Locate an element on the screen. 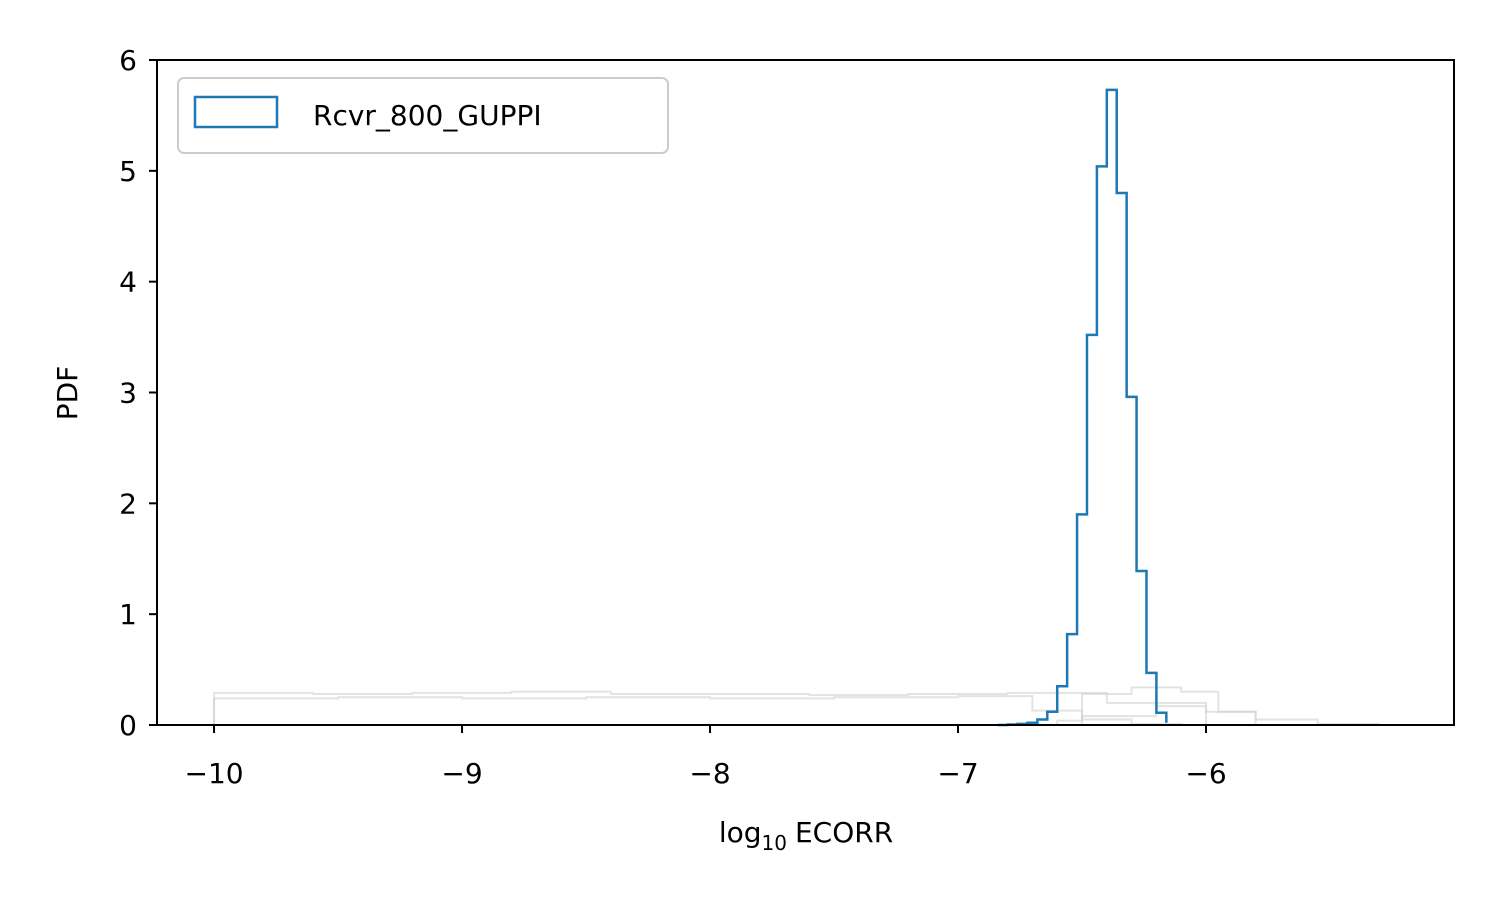  y-tick-label: 3 is located at coordinates (128, 393).